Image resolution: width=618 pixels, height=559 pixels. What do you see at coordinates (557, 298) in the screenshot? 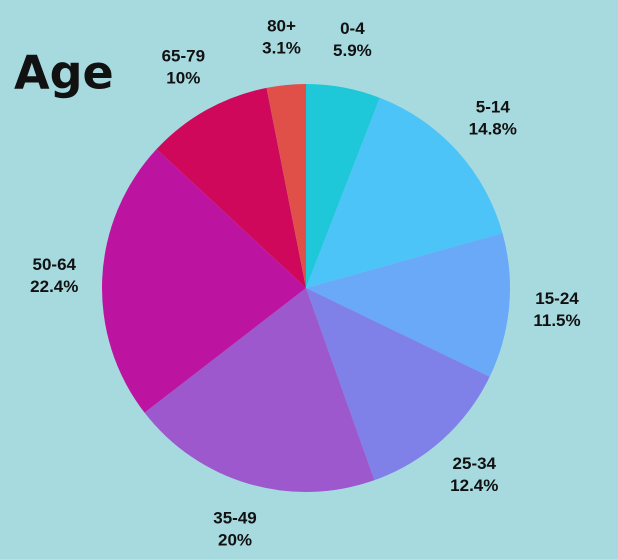
I see `slice-category-label: 15-24` at bounding box center [557, 298].